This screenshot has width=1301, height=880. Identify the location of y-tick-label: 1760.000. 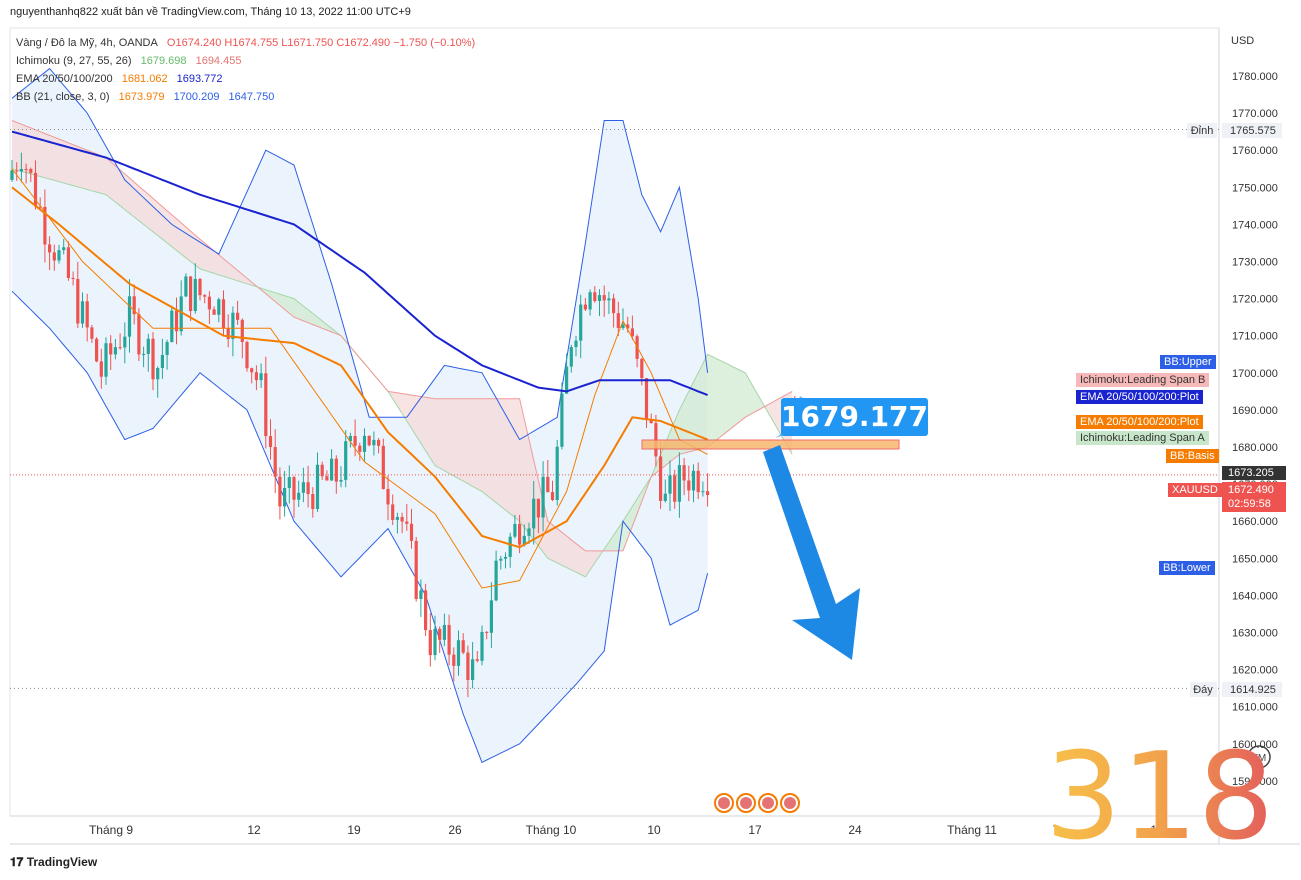
(1255, 151).